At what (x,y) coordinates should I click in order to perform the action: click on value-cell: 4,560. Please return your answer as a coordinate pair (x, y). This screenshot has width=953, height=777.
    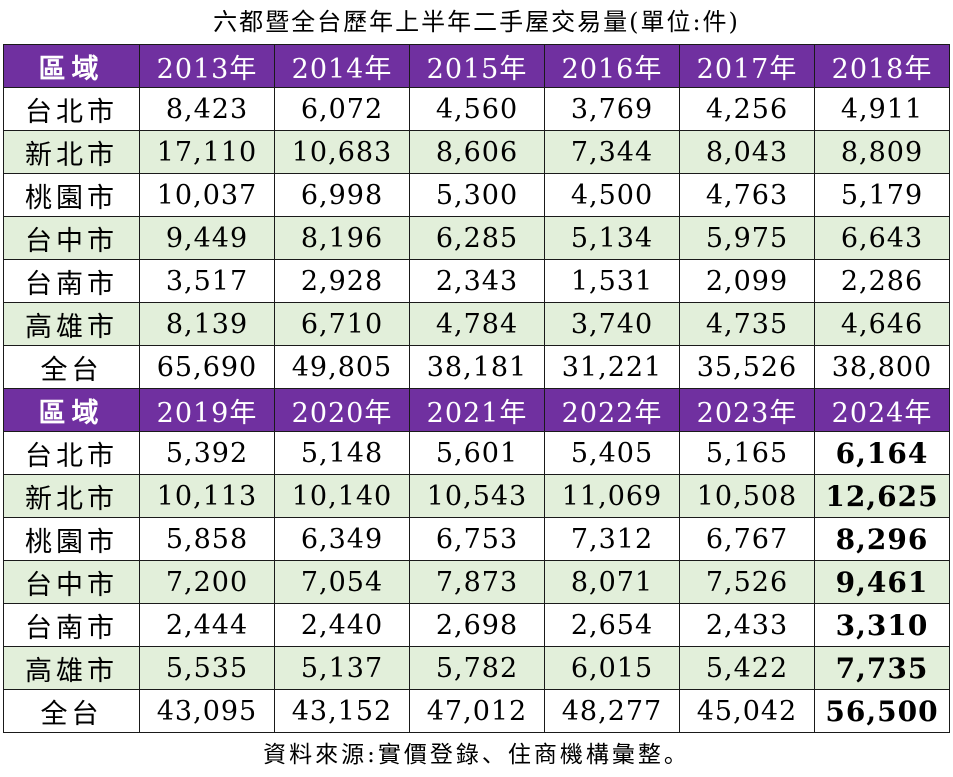
    Looking at the image, I should click on (477, 109).